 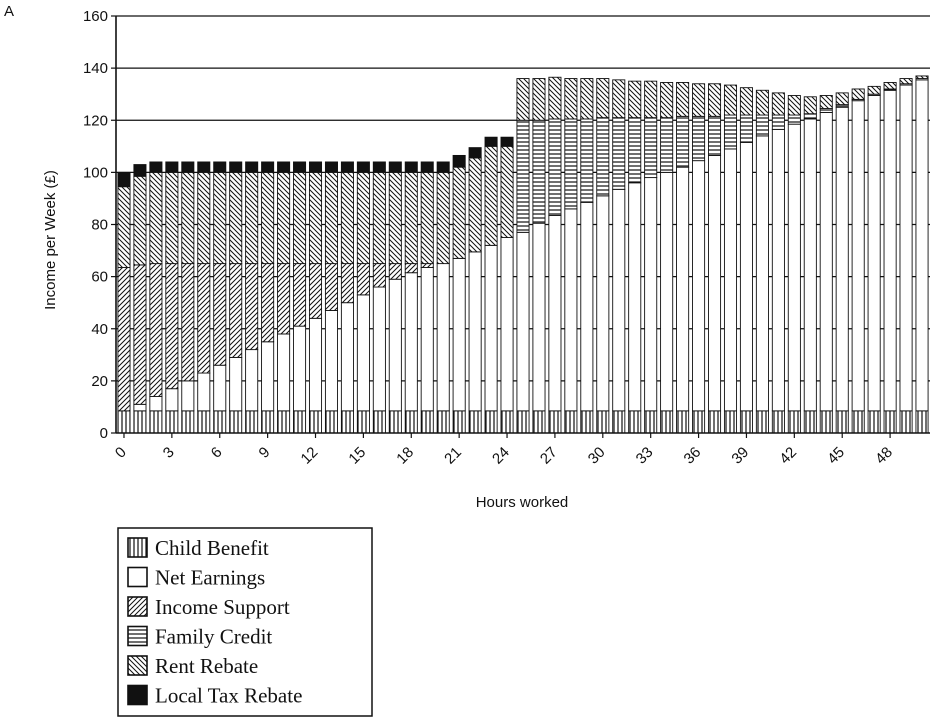 I want to click on legend-box, so click(x=245, y=622).